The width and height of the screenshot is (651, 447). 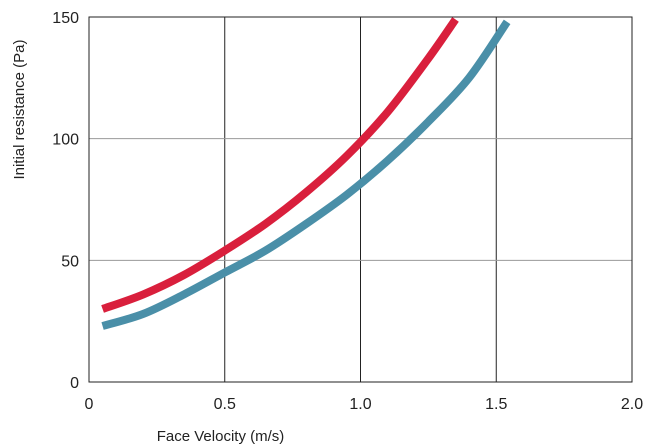 I want to click on x-tick-label: 2.0, so click(x=632, y=404).